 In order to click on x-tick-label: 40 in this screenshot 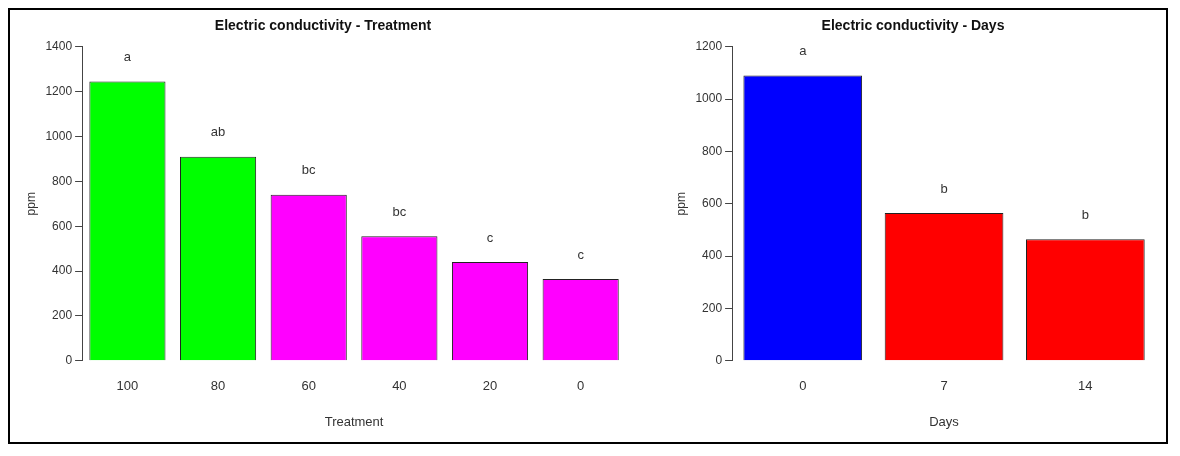, I will do `click(399, 386)`.